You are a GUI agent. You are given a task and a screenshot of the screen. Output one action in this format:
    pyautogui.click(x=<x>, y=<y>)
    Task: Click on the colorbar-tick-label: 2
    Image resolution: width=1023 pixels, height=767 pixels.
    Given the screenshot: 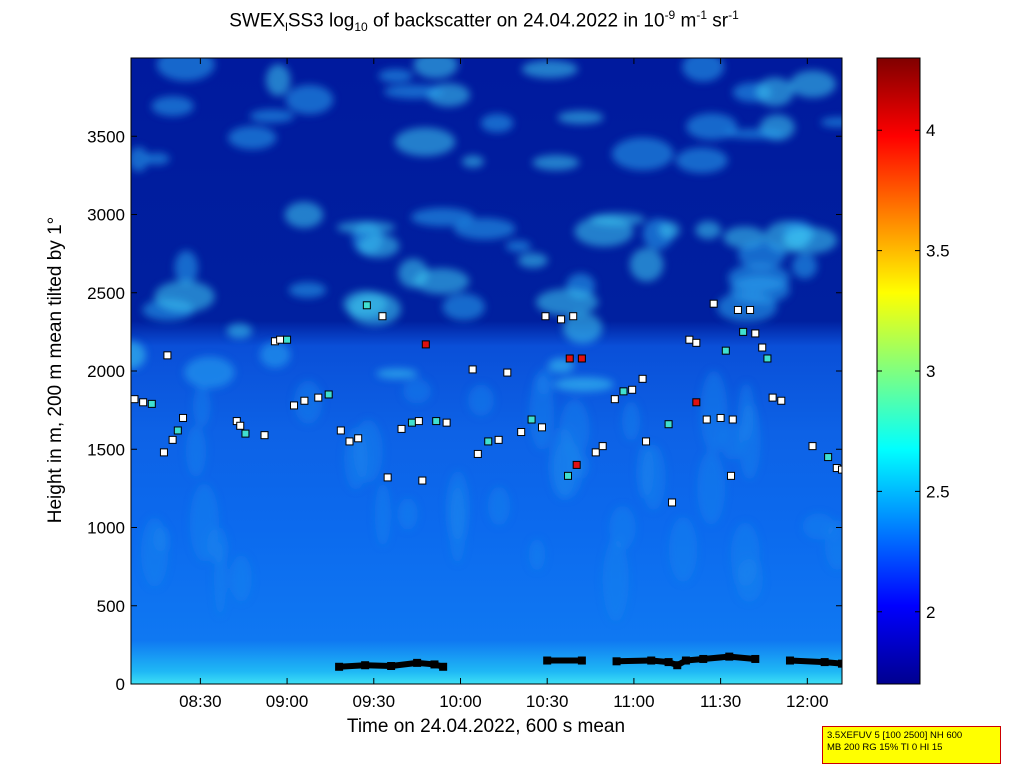 What is the action you would take?
    pyautogui.click(x=930, y=612)
    